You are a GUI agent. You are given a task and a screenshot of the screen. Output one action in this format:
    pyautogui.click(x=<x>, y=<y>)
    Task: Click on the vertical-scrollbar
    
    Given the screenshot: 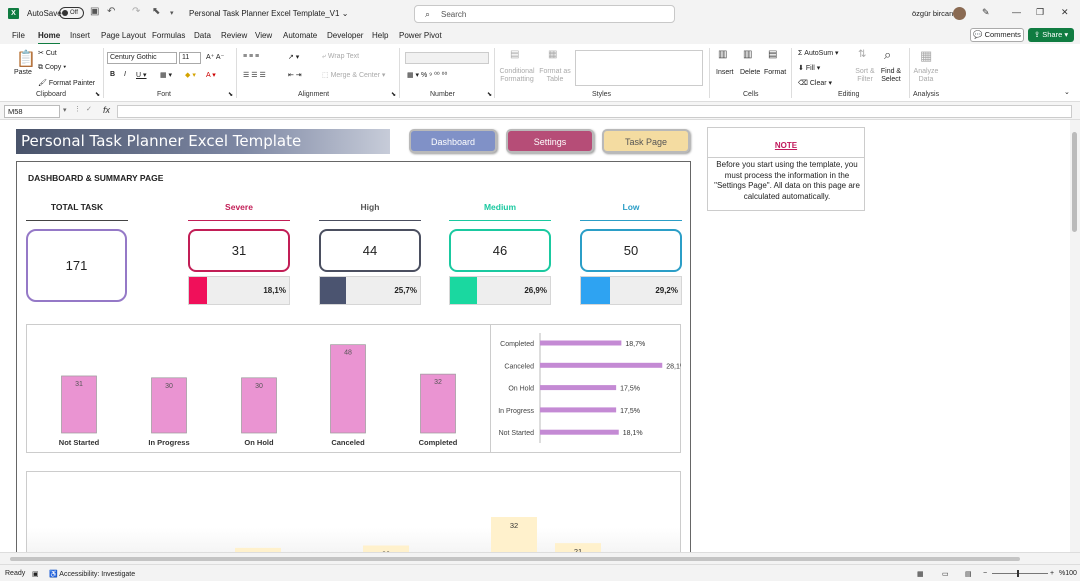 What is the action you would take?
    pyautogui.click(x=1075, y=336)
    